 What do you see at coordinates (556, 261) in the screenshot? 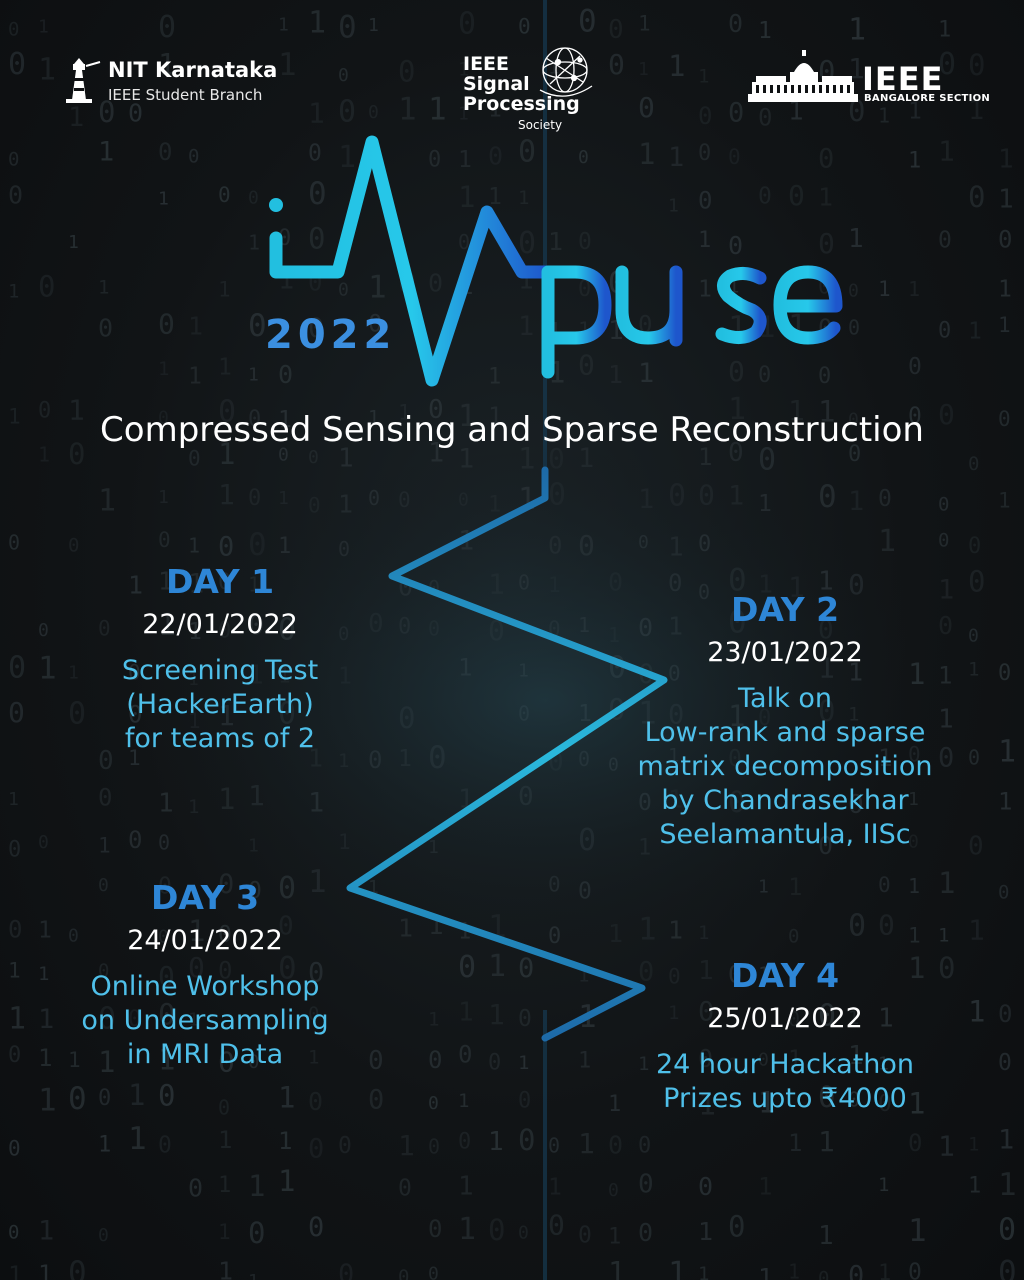
I see `brand-logo-graphic` at bounding box center [556, 261].